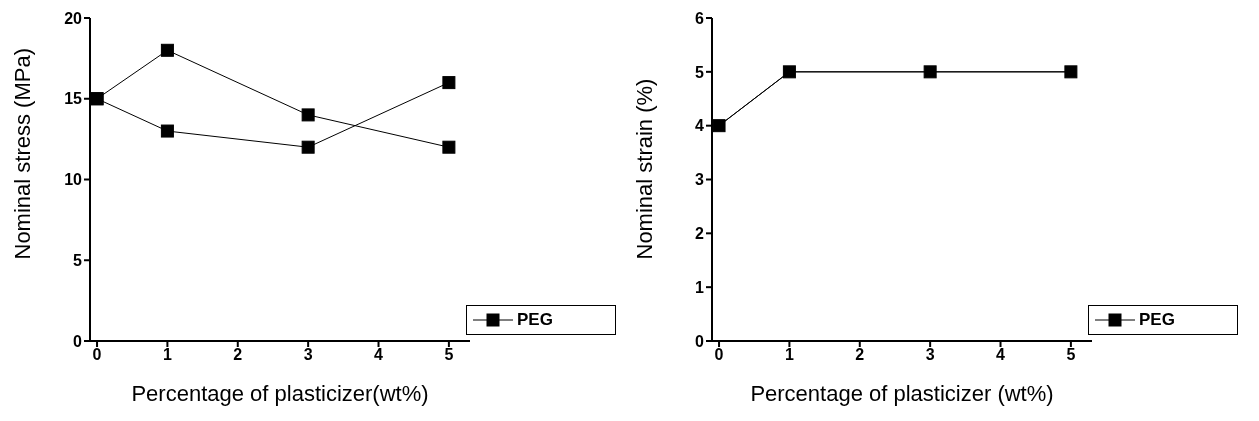 The height and width of the screenshot is (421, 1259). I want to click on y-tick-label: 4, so click(700, 126).